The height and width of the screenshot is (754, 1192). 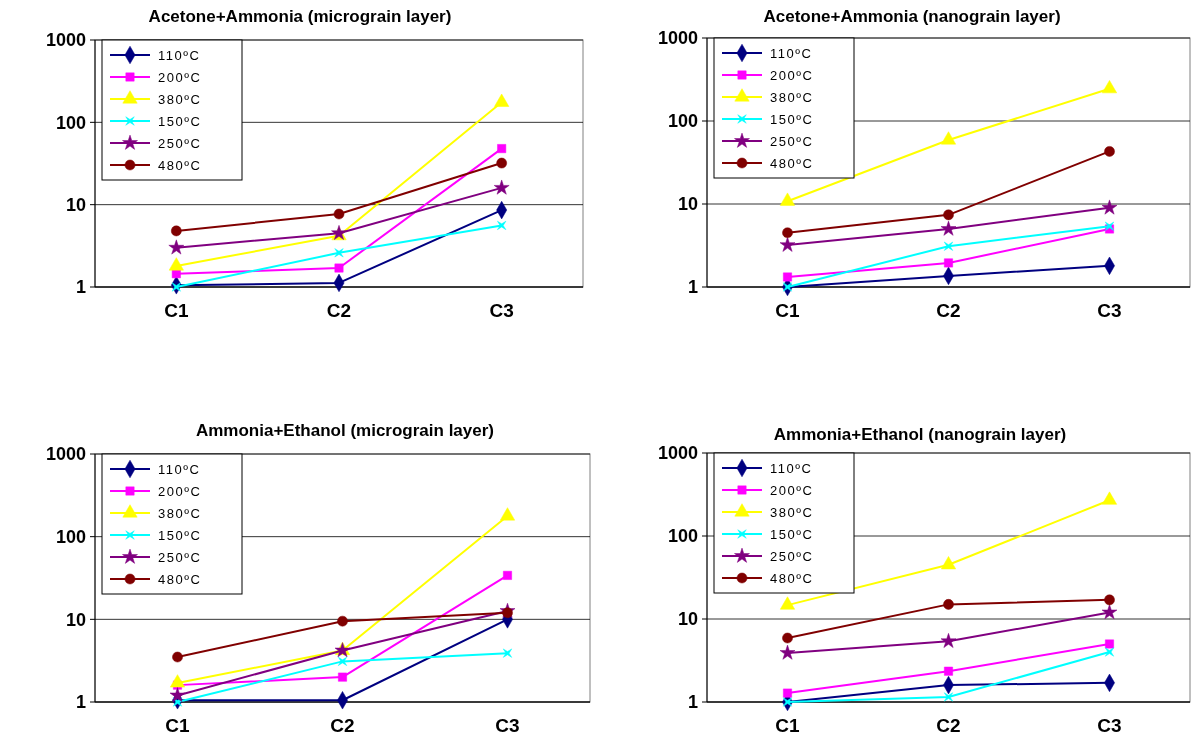 What do you see at coordinates (912, 16) in the screenshot?
I see `chart-title: Acetone+Ammonia (nanograin layer)` at bounding box center [912, 16].